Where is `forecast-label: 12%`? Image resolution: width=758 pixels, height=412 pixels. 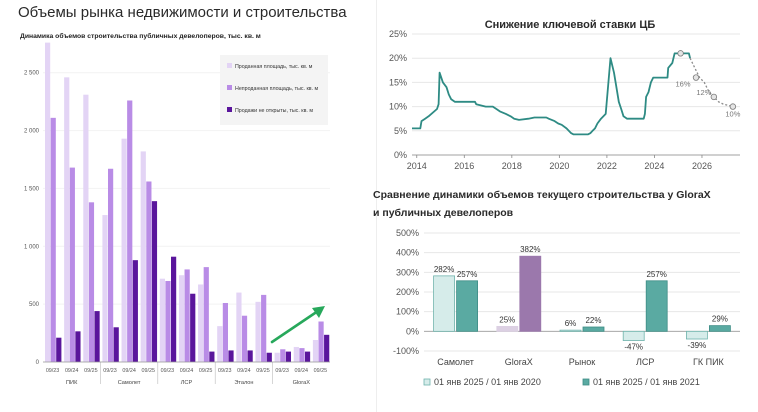 forecast-label: 12% is located at coordinates (703, 92).